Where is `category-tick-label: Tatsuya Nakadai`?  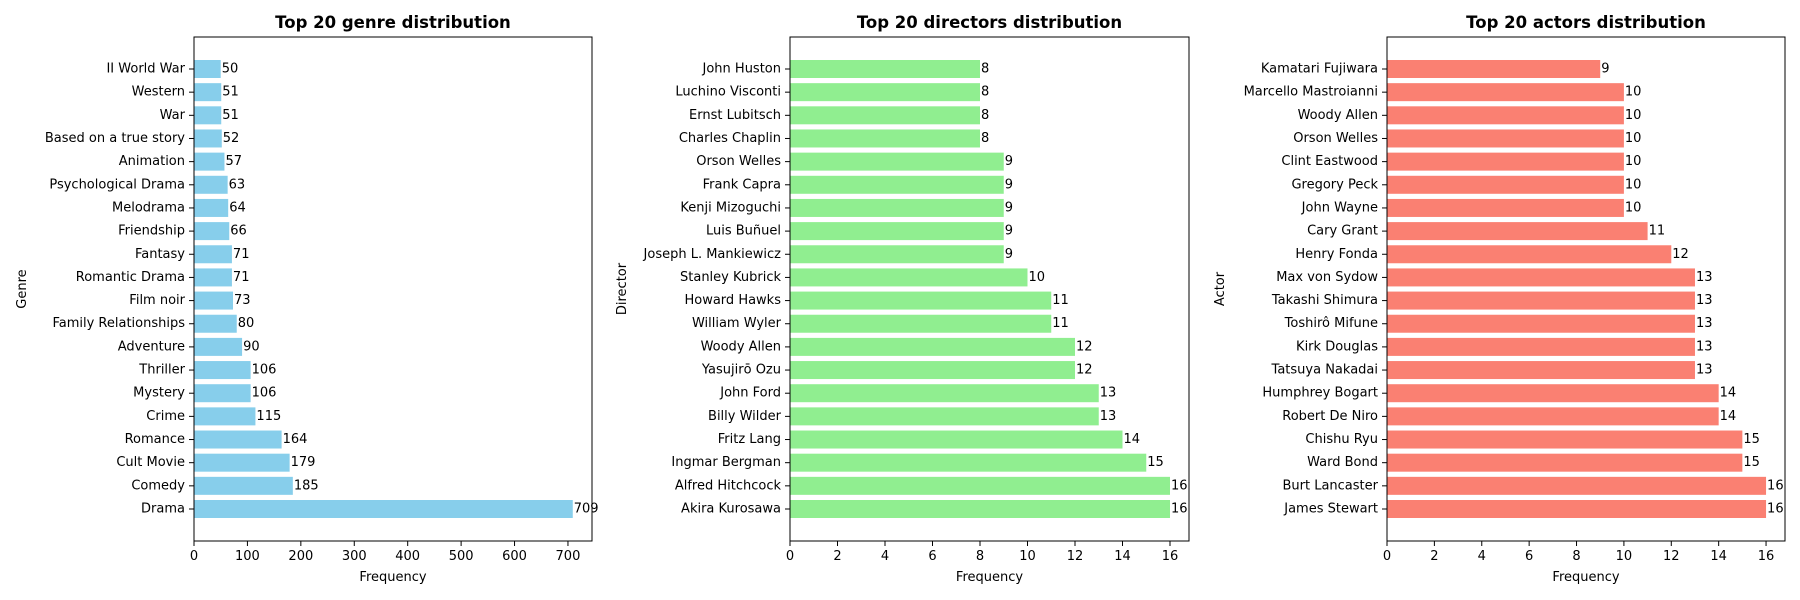 category-tick-label: Tatsuya Nakadai is located at coordinates (1324, 370).